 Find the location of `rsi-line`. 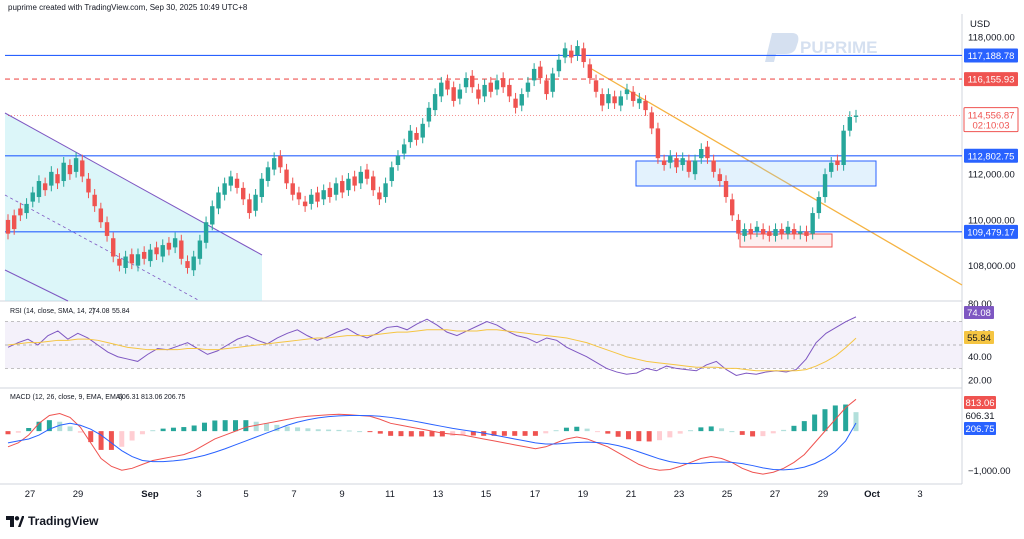

rsi-line is located at coordinates (432, 346).